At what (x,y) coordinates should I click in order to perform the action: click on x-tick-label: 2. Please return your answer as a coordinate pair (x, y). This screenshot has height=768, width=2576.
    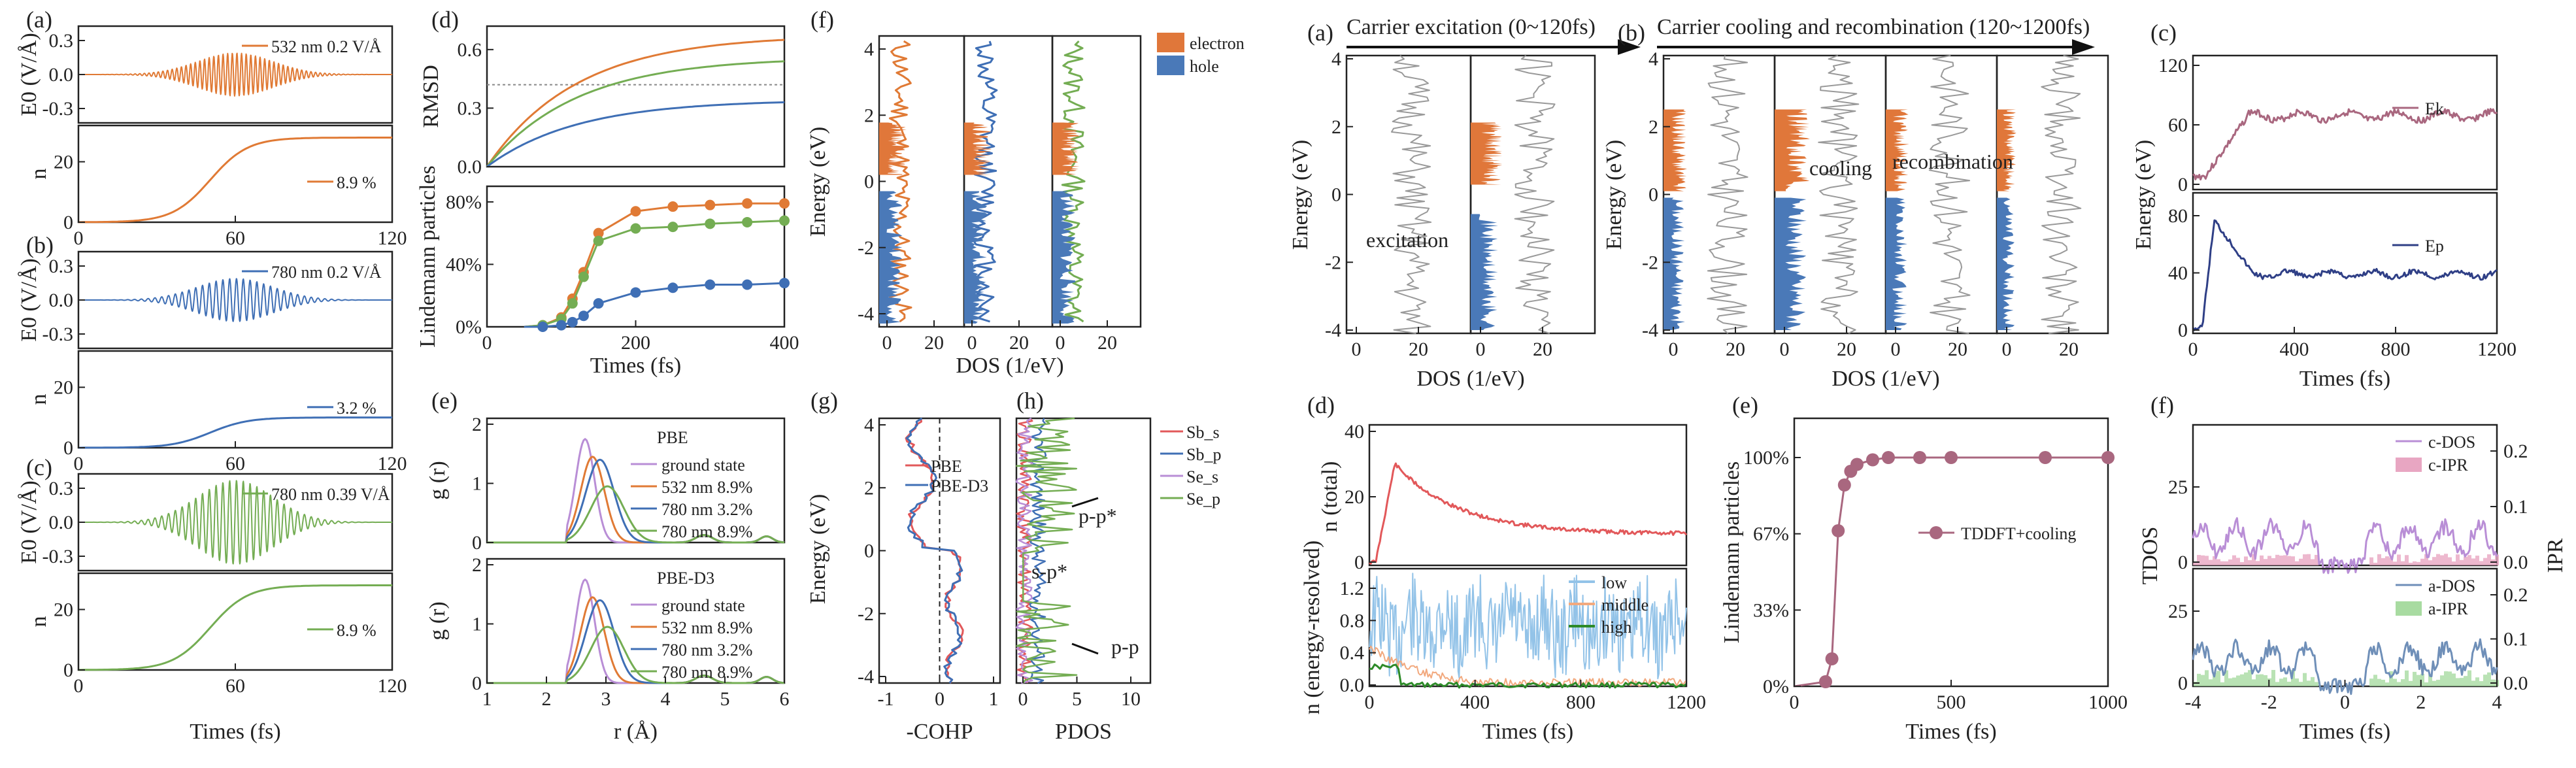
    Looking at the image, I should click on (547, 699).